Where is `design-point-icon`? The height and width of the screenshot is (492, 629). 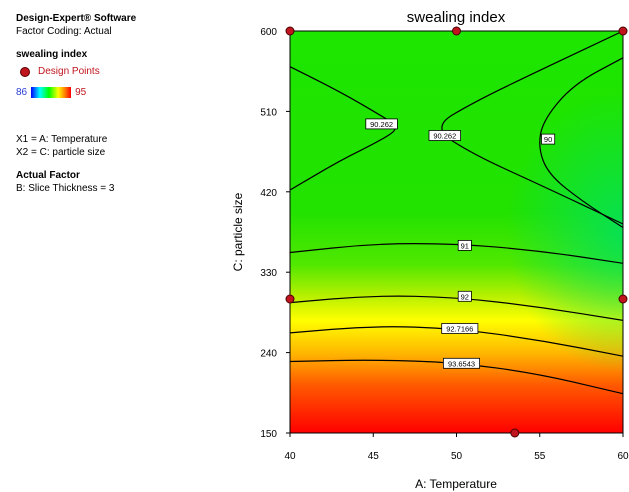
design-point-icon is located at coordinates (25, 71).